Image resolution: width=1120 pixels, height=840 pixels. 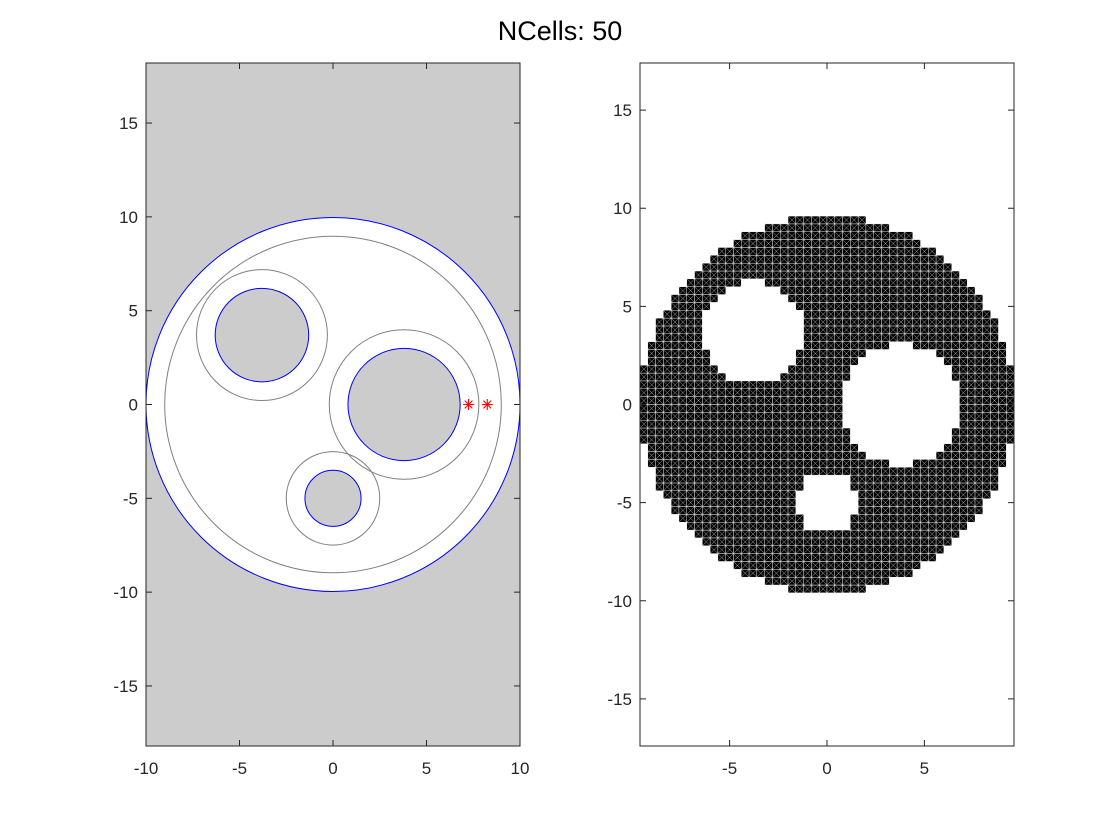 What do you see at coordinates (560, 31) in the screenshot?
I see `figure-title: NCells: 50` at bounding box center [560, 31].